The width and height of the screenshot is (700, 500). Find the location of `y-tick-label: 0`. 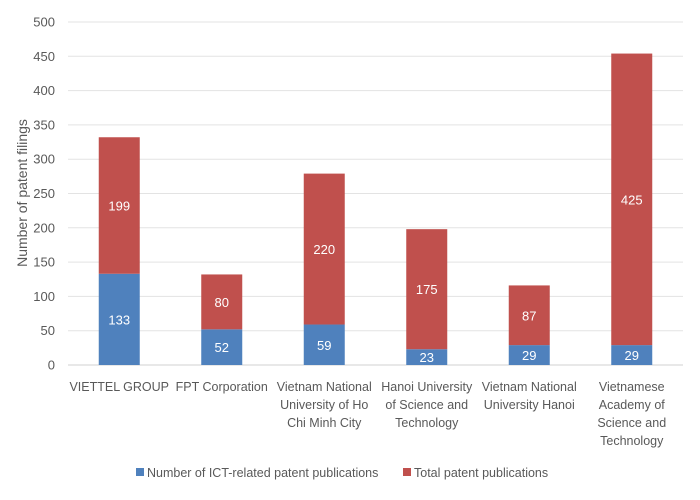

y-tick-label: 0 is located at coordinates (51, 365).